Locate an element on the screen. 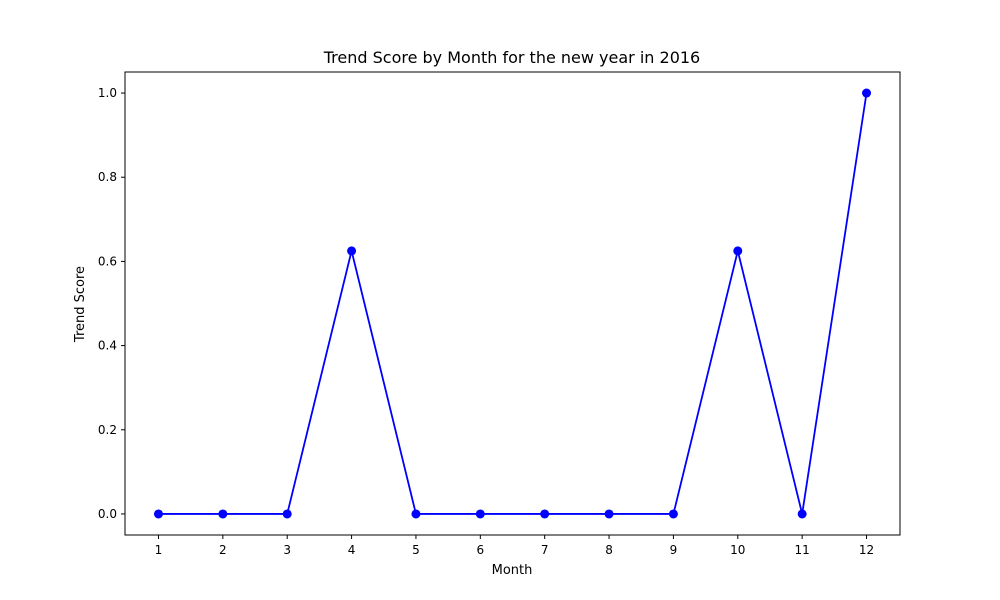 This screenshot has height=600, width=1000. x-tick-label: 9 is located at coordinates (674, 550).